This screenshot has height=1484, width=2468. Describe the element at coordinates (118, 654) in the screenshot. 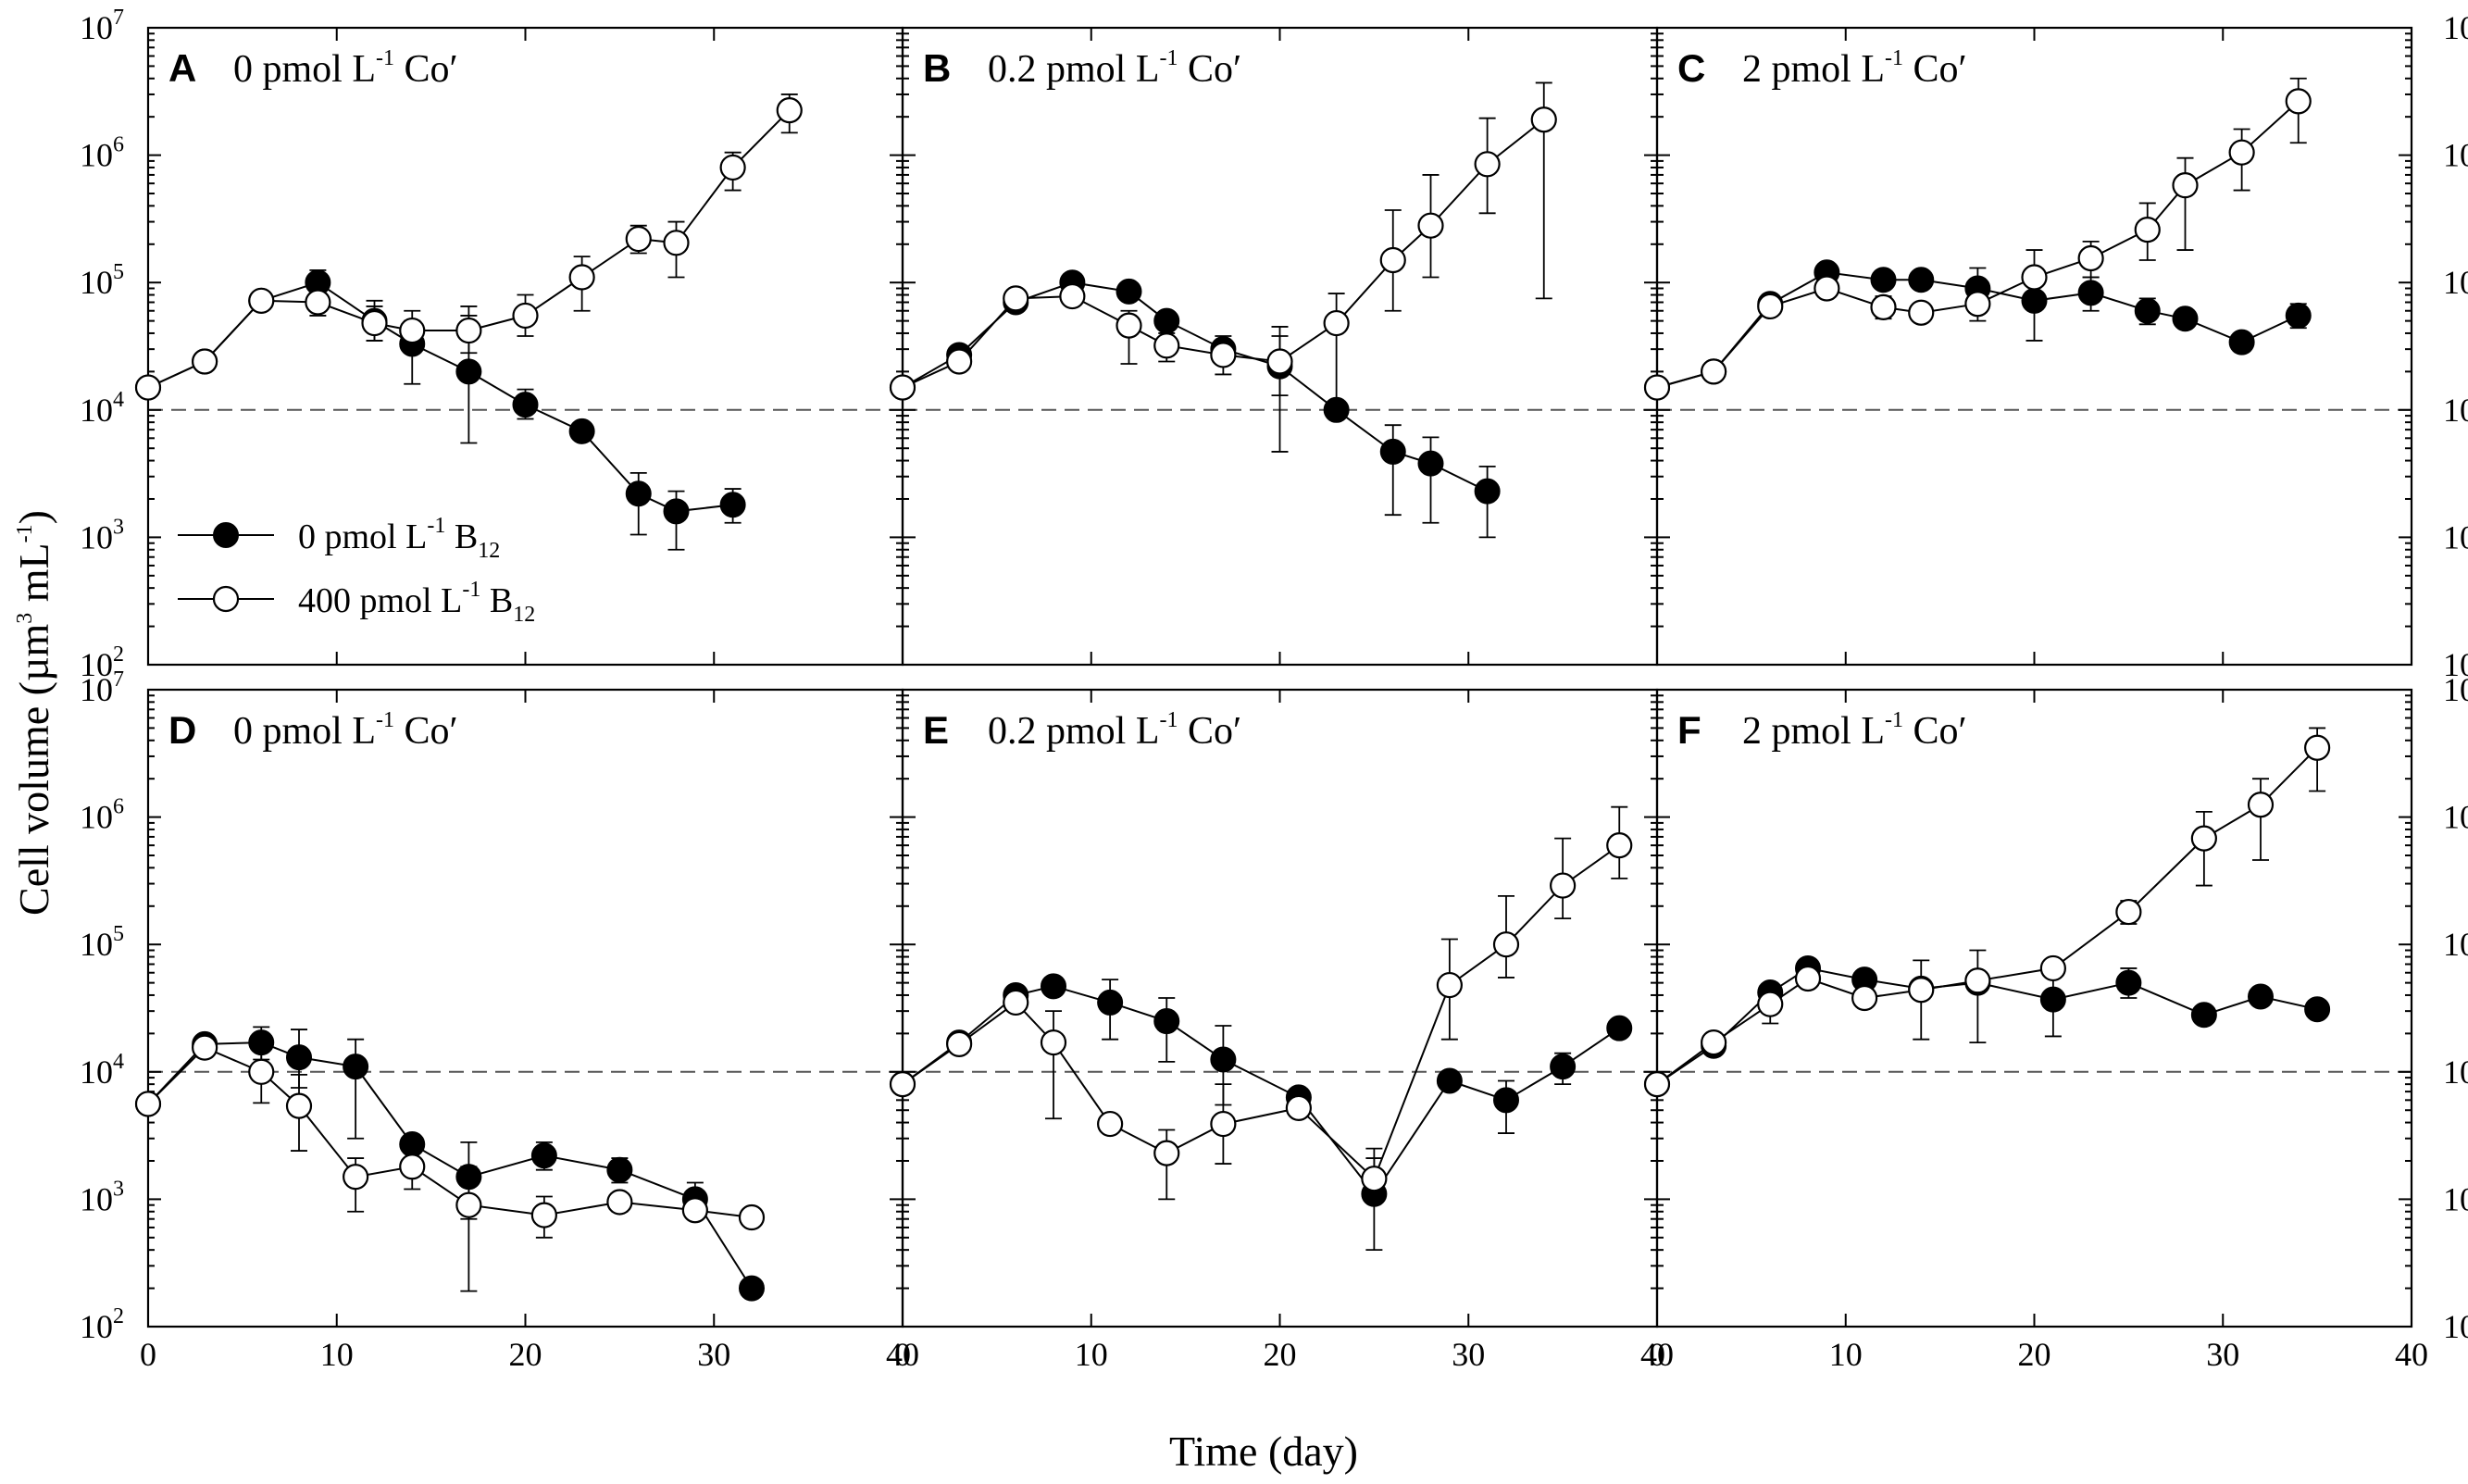

I see `y-tick-label-exponent: 2` at that location.